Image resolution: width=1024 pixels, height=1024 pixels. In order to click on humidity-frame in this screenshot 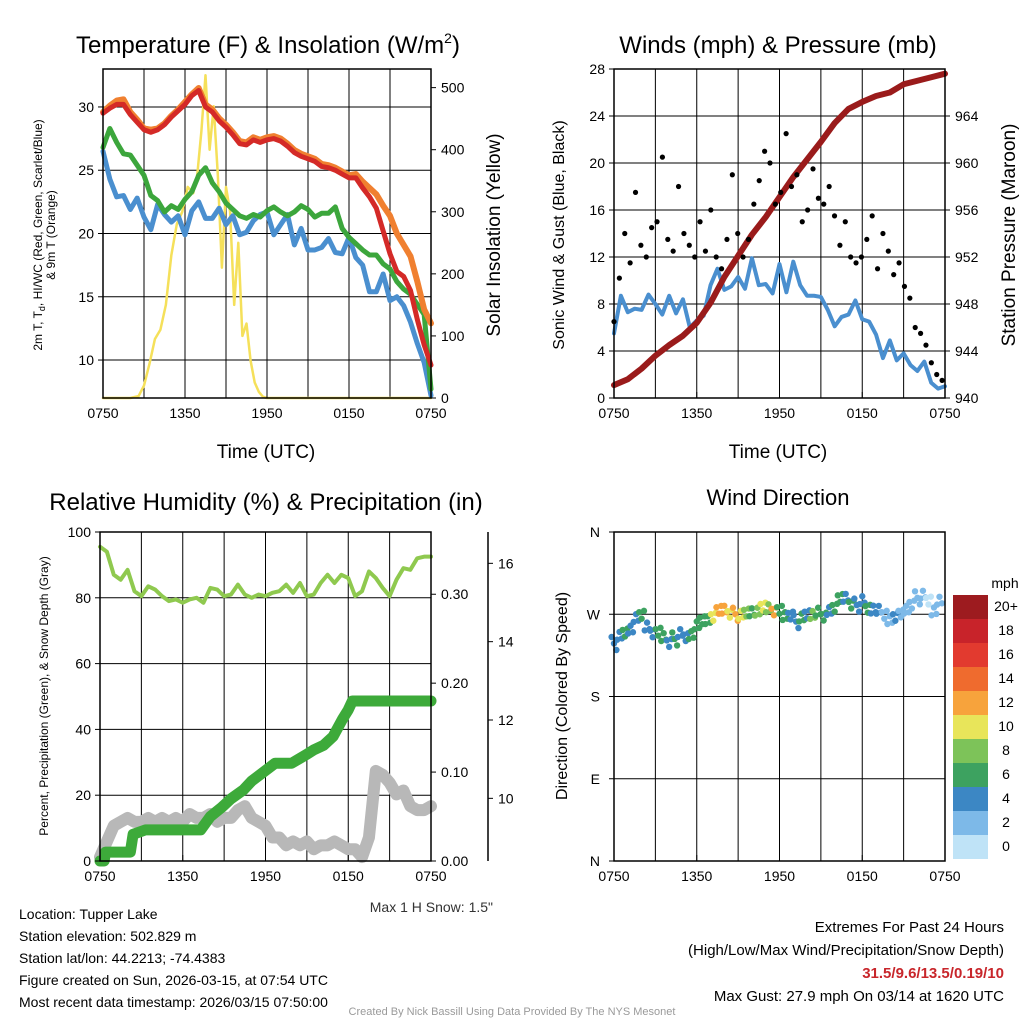, I will do `click(265, 696)`.